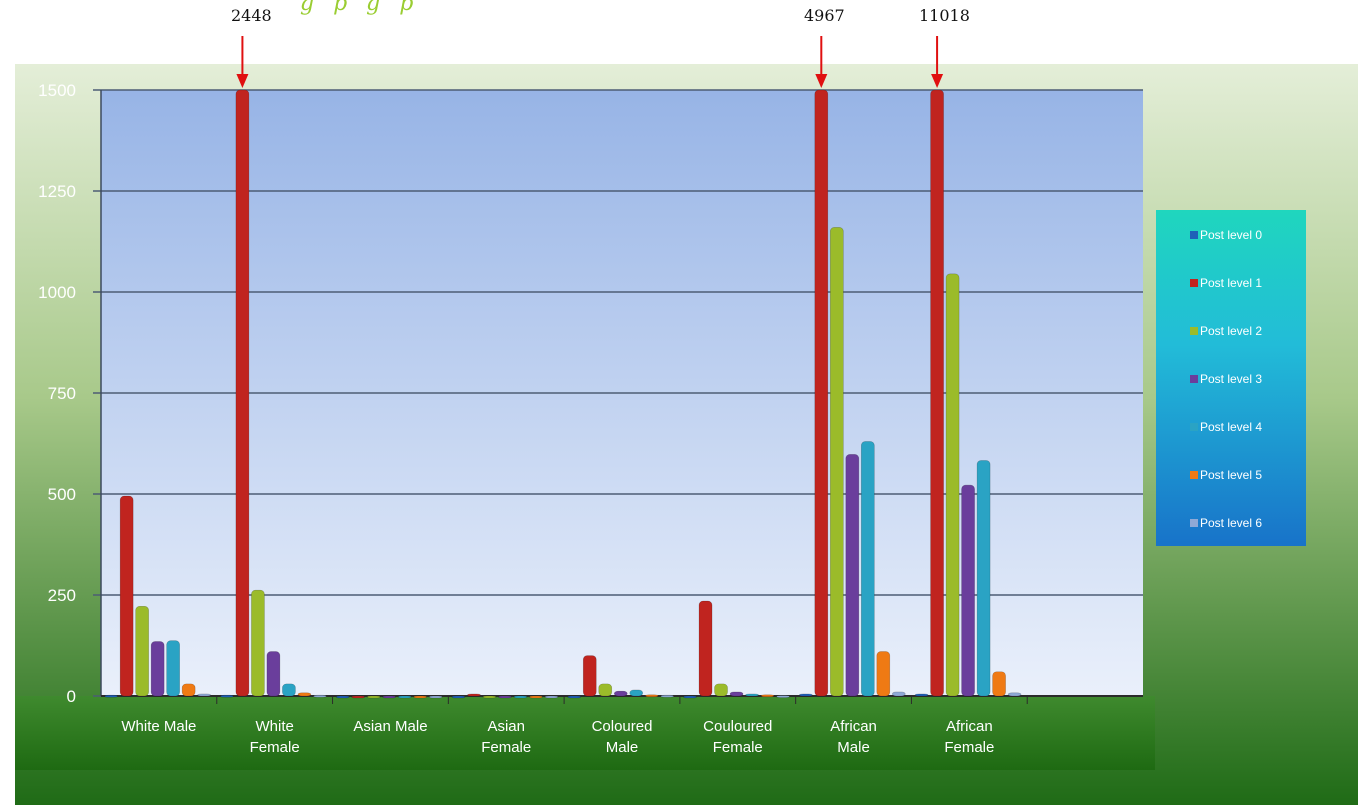 The width and height of the screenshot is (1362, 805). Describe the element at coordinates (57, 292) in the screenshot. I see `y-tick-label: 1000` at that location.